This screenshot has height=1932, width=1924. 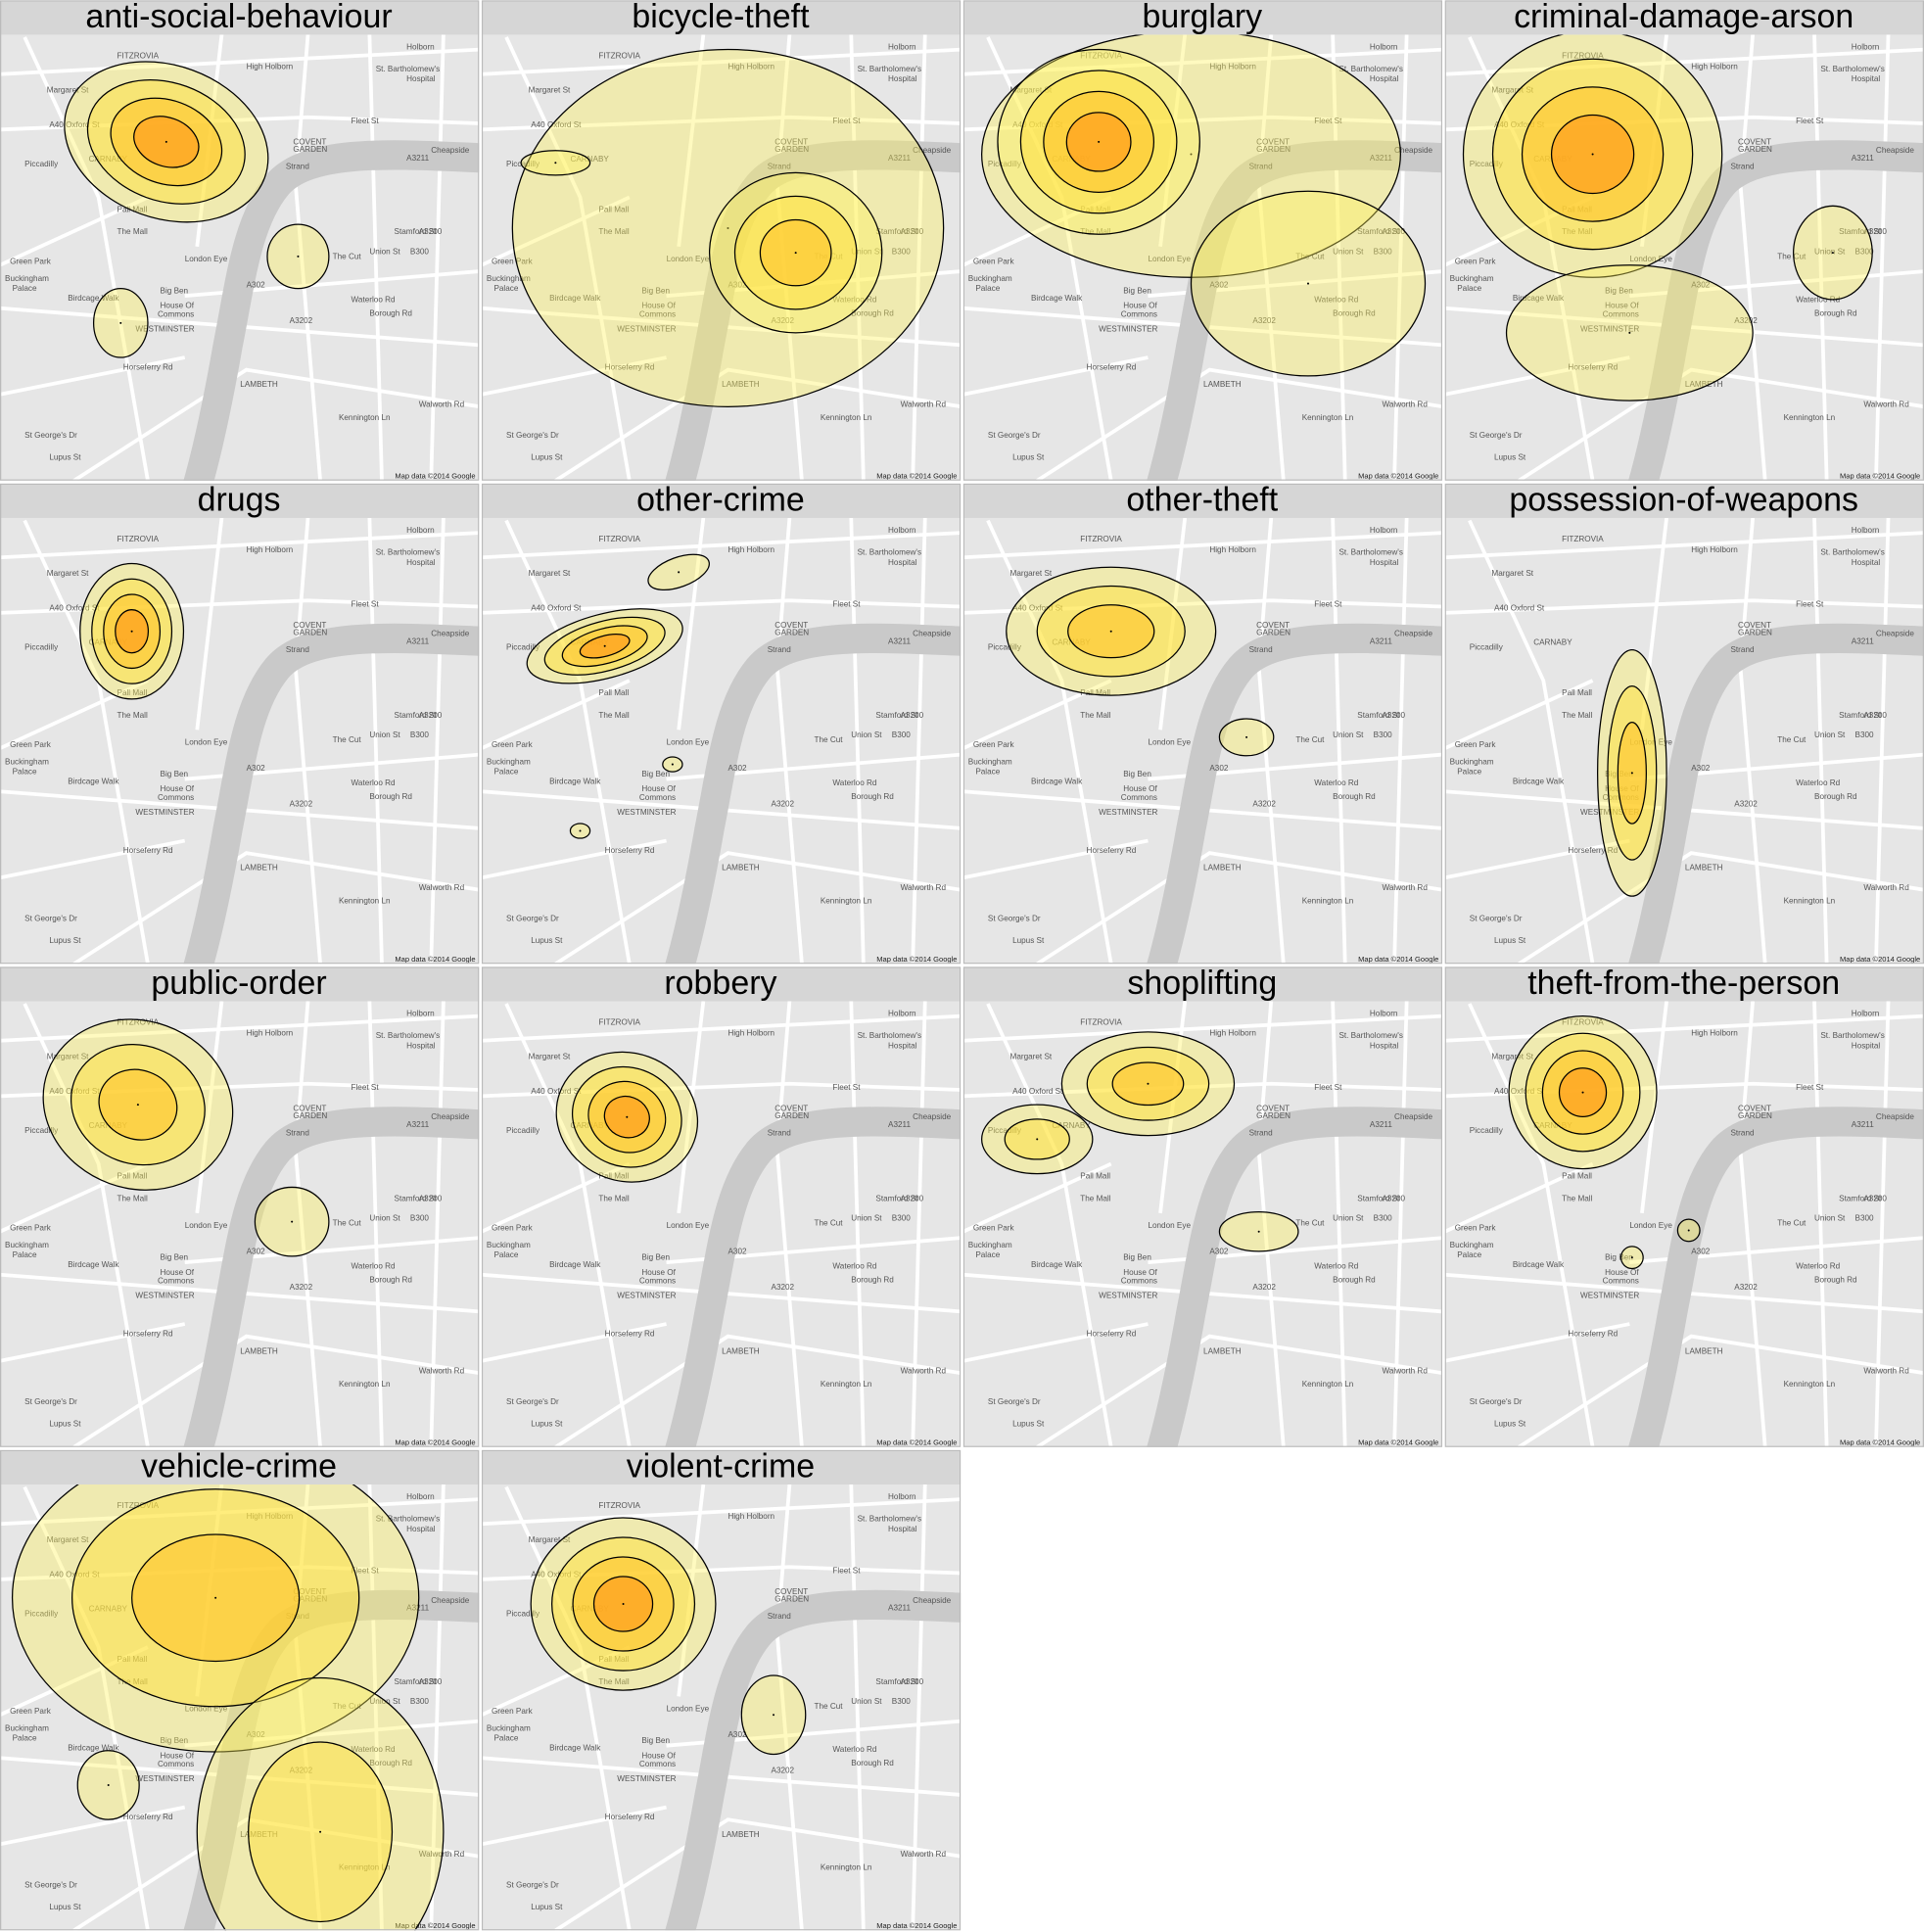 What do you see at coordinates (1818, 783) in the screenshot?
I see `map-label: Waterloo Rd` at bounding box center [1818, 783].